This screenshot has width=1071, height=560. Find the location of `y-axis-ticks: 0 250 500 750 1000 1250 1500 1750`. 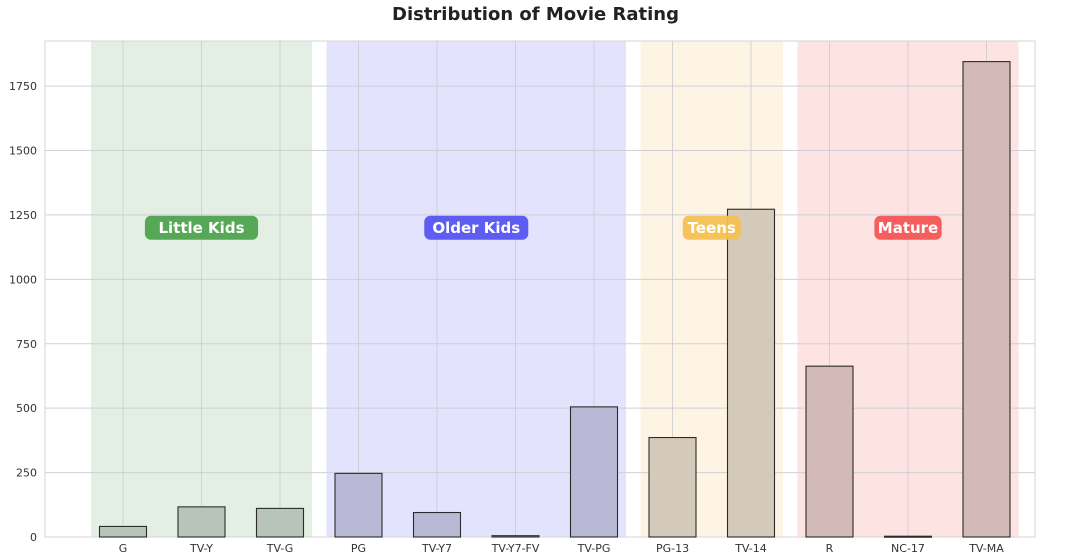

y-axis-ticks: 0 250 500 750 1000 1250 1500 1750 is located at coordinates (23, 312).